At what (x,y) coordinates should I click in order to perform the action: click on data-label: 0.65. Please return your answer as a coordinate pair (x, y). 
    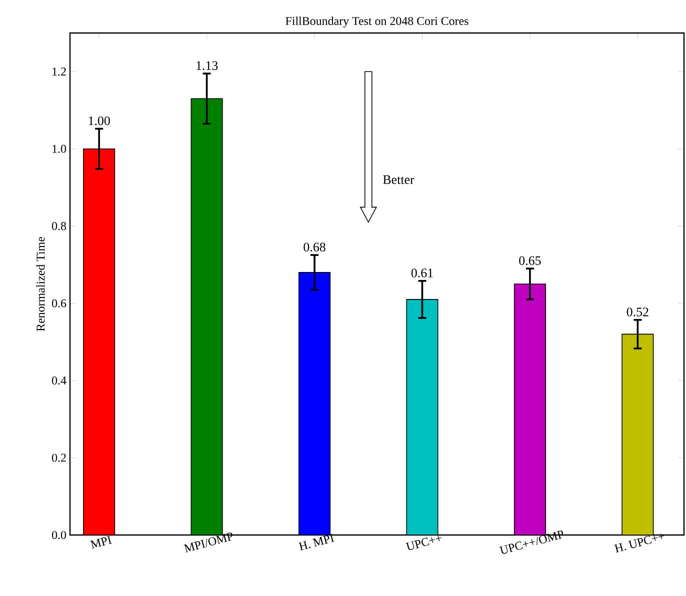
    Looking at the image, I should click on (530, 261).